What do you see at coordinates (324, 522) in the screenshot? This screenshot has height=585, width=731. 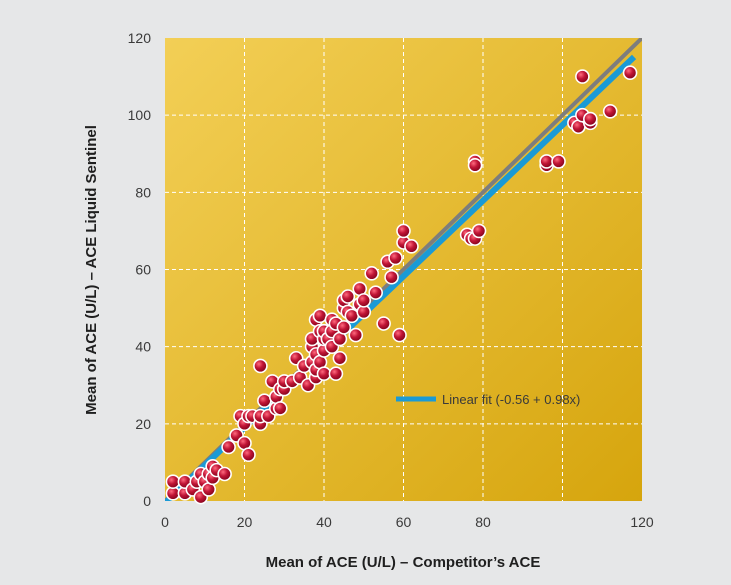 I see `x-tick-label: 40` at bounding box center [324, 522].